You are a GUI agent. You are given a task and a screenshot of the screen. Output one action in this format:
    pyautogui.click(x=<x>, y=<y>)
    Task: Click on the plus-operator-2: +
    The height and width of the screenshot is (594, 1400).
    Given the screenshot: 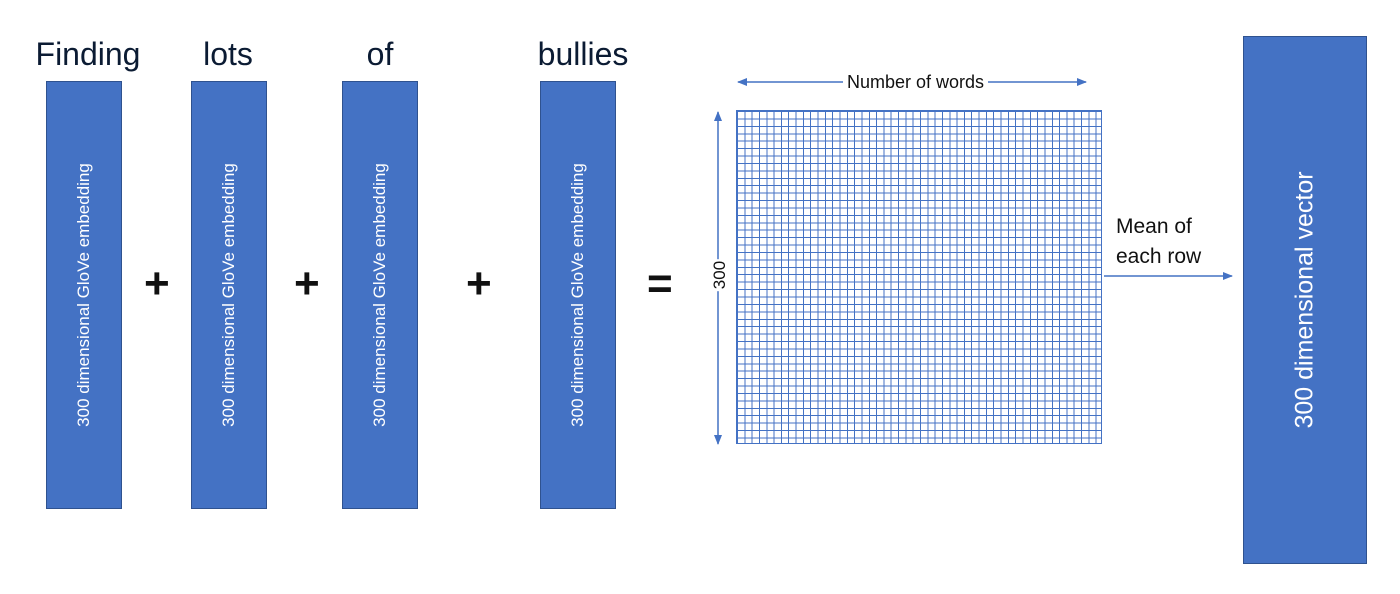 What is the action you would take?
    pyautogui.click(x=307, y=283)
    